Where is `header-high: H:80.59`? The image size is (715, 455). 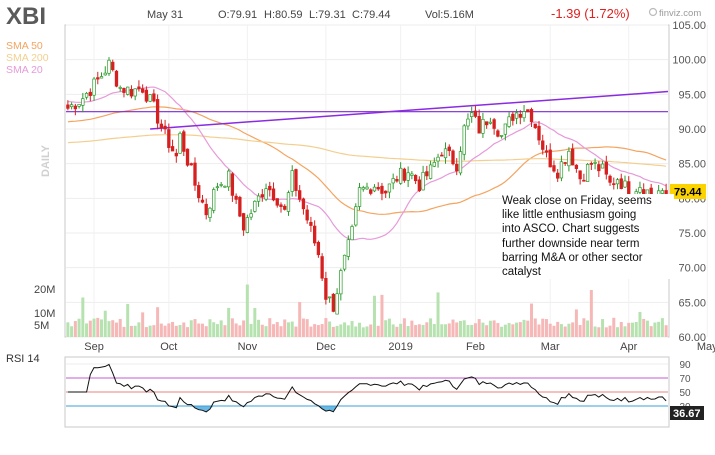
header-high: H:80.59 is located at coordinates (283, 15).